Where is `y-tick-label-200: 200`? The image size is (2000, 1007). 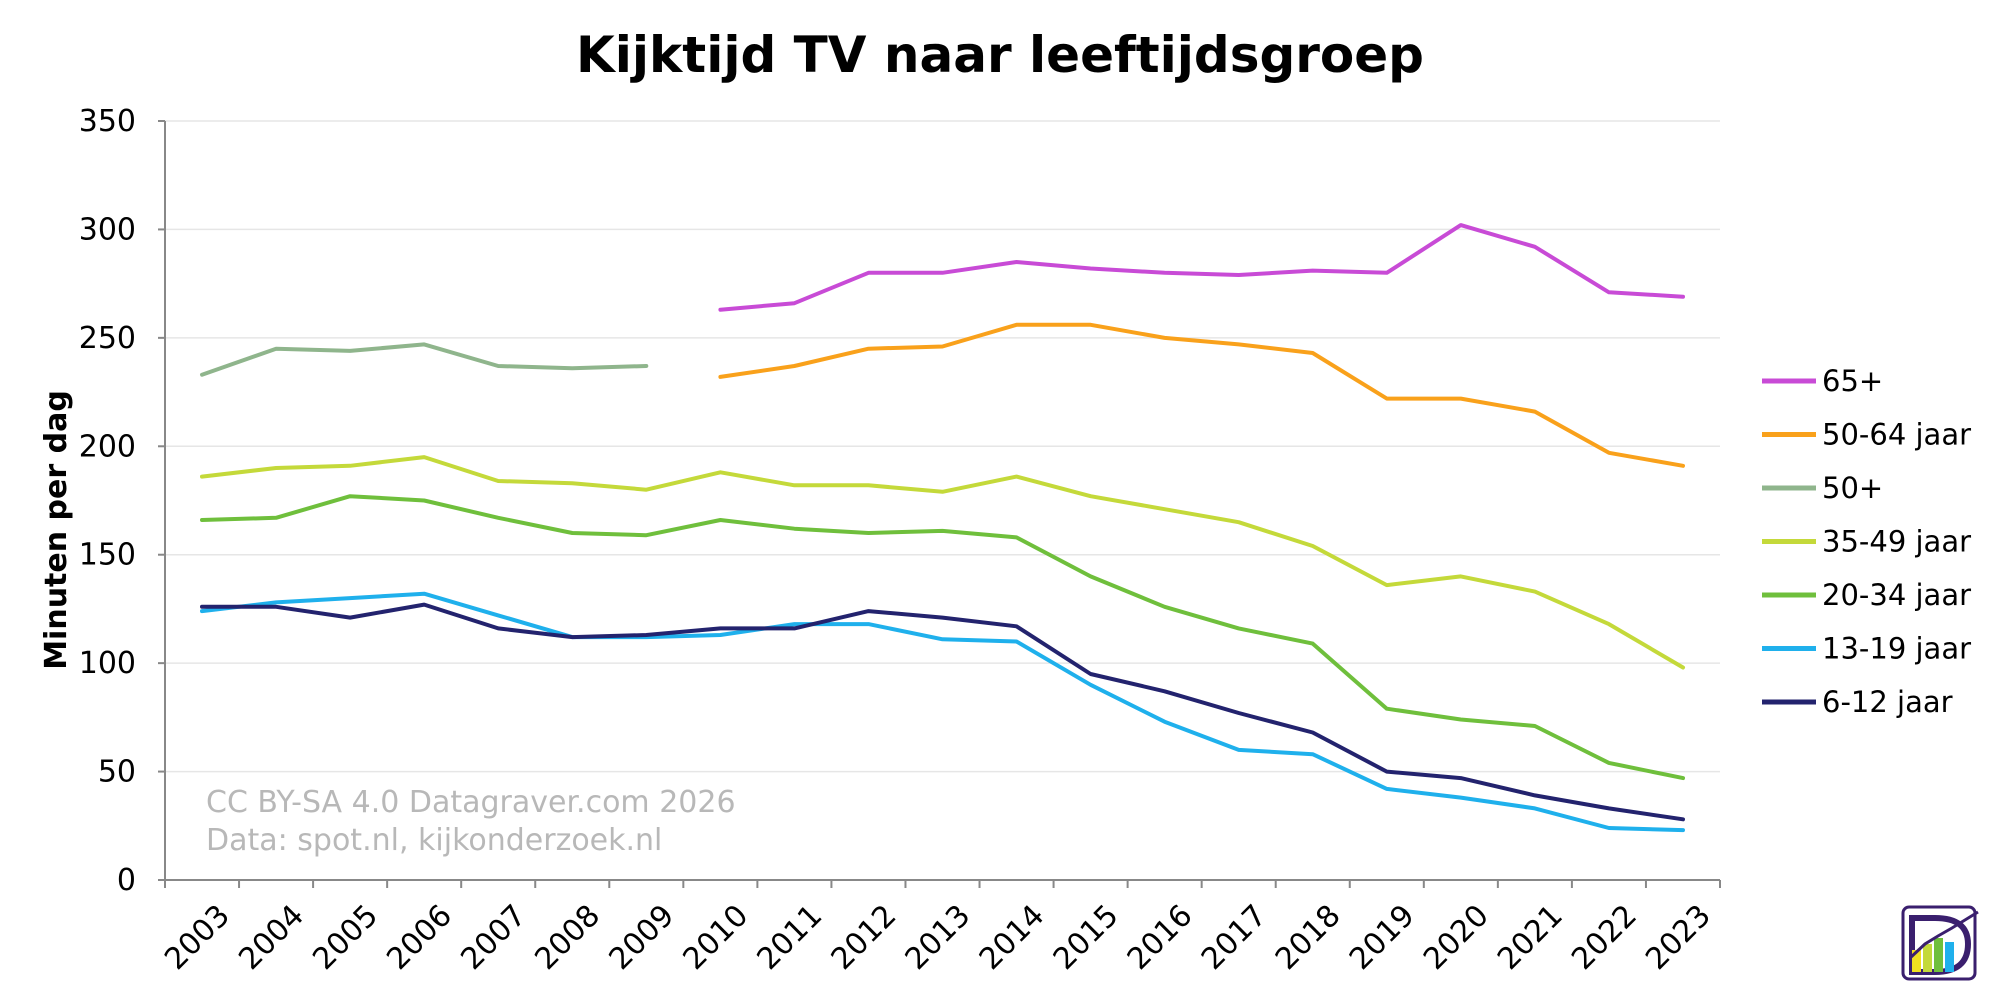
y-tick-label-200: 200 is located at coordinates (107, 446).